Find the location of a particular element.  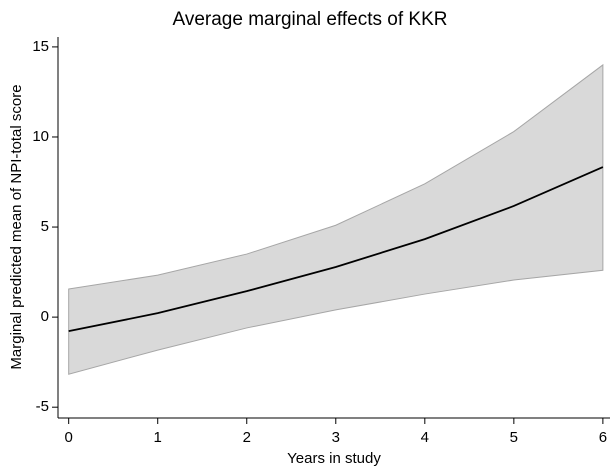

y-tick-label: 0 is located at coordinates (45, 316).